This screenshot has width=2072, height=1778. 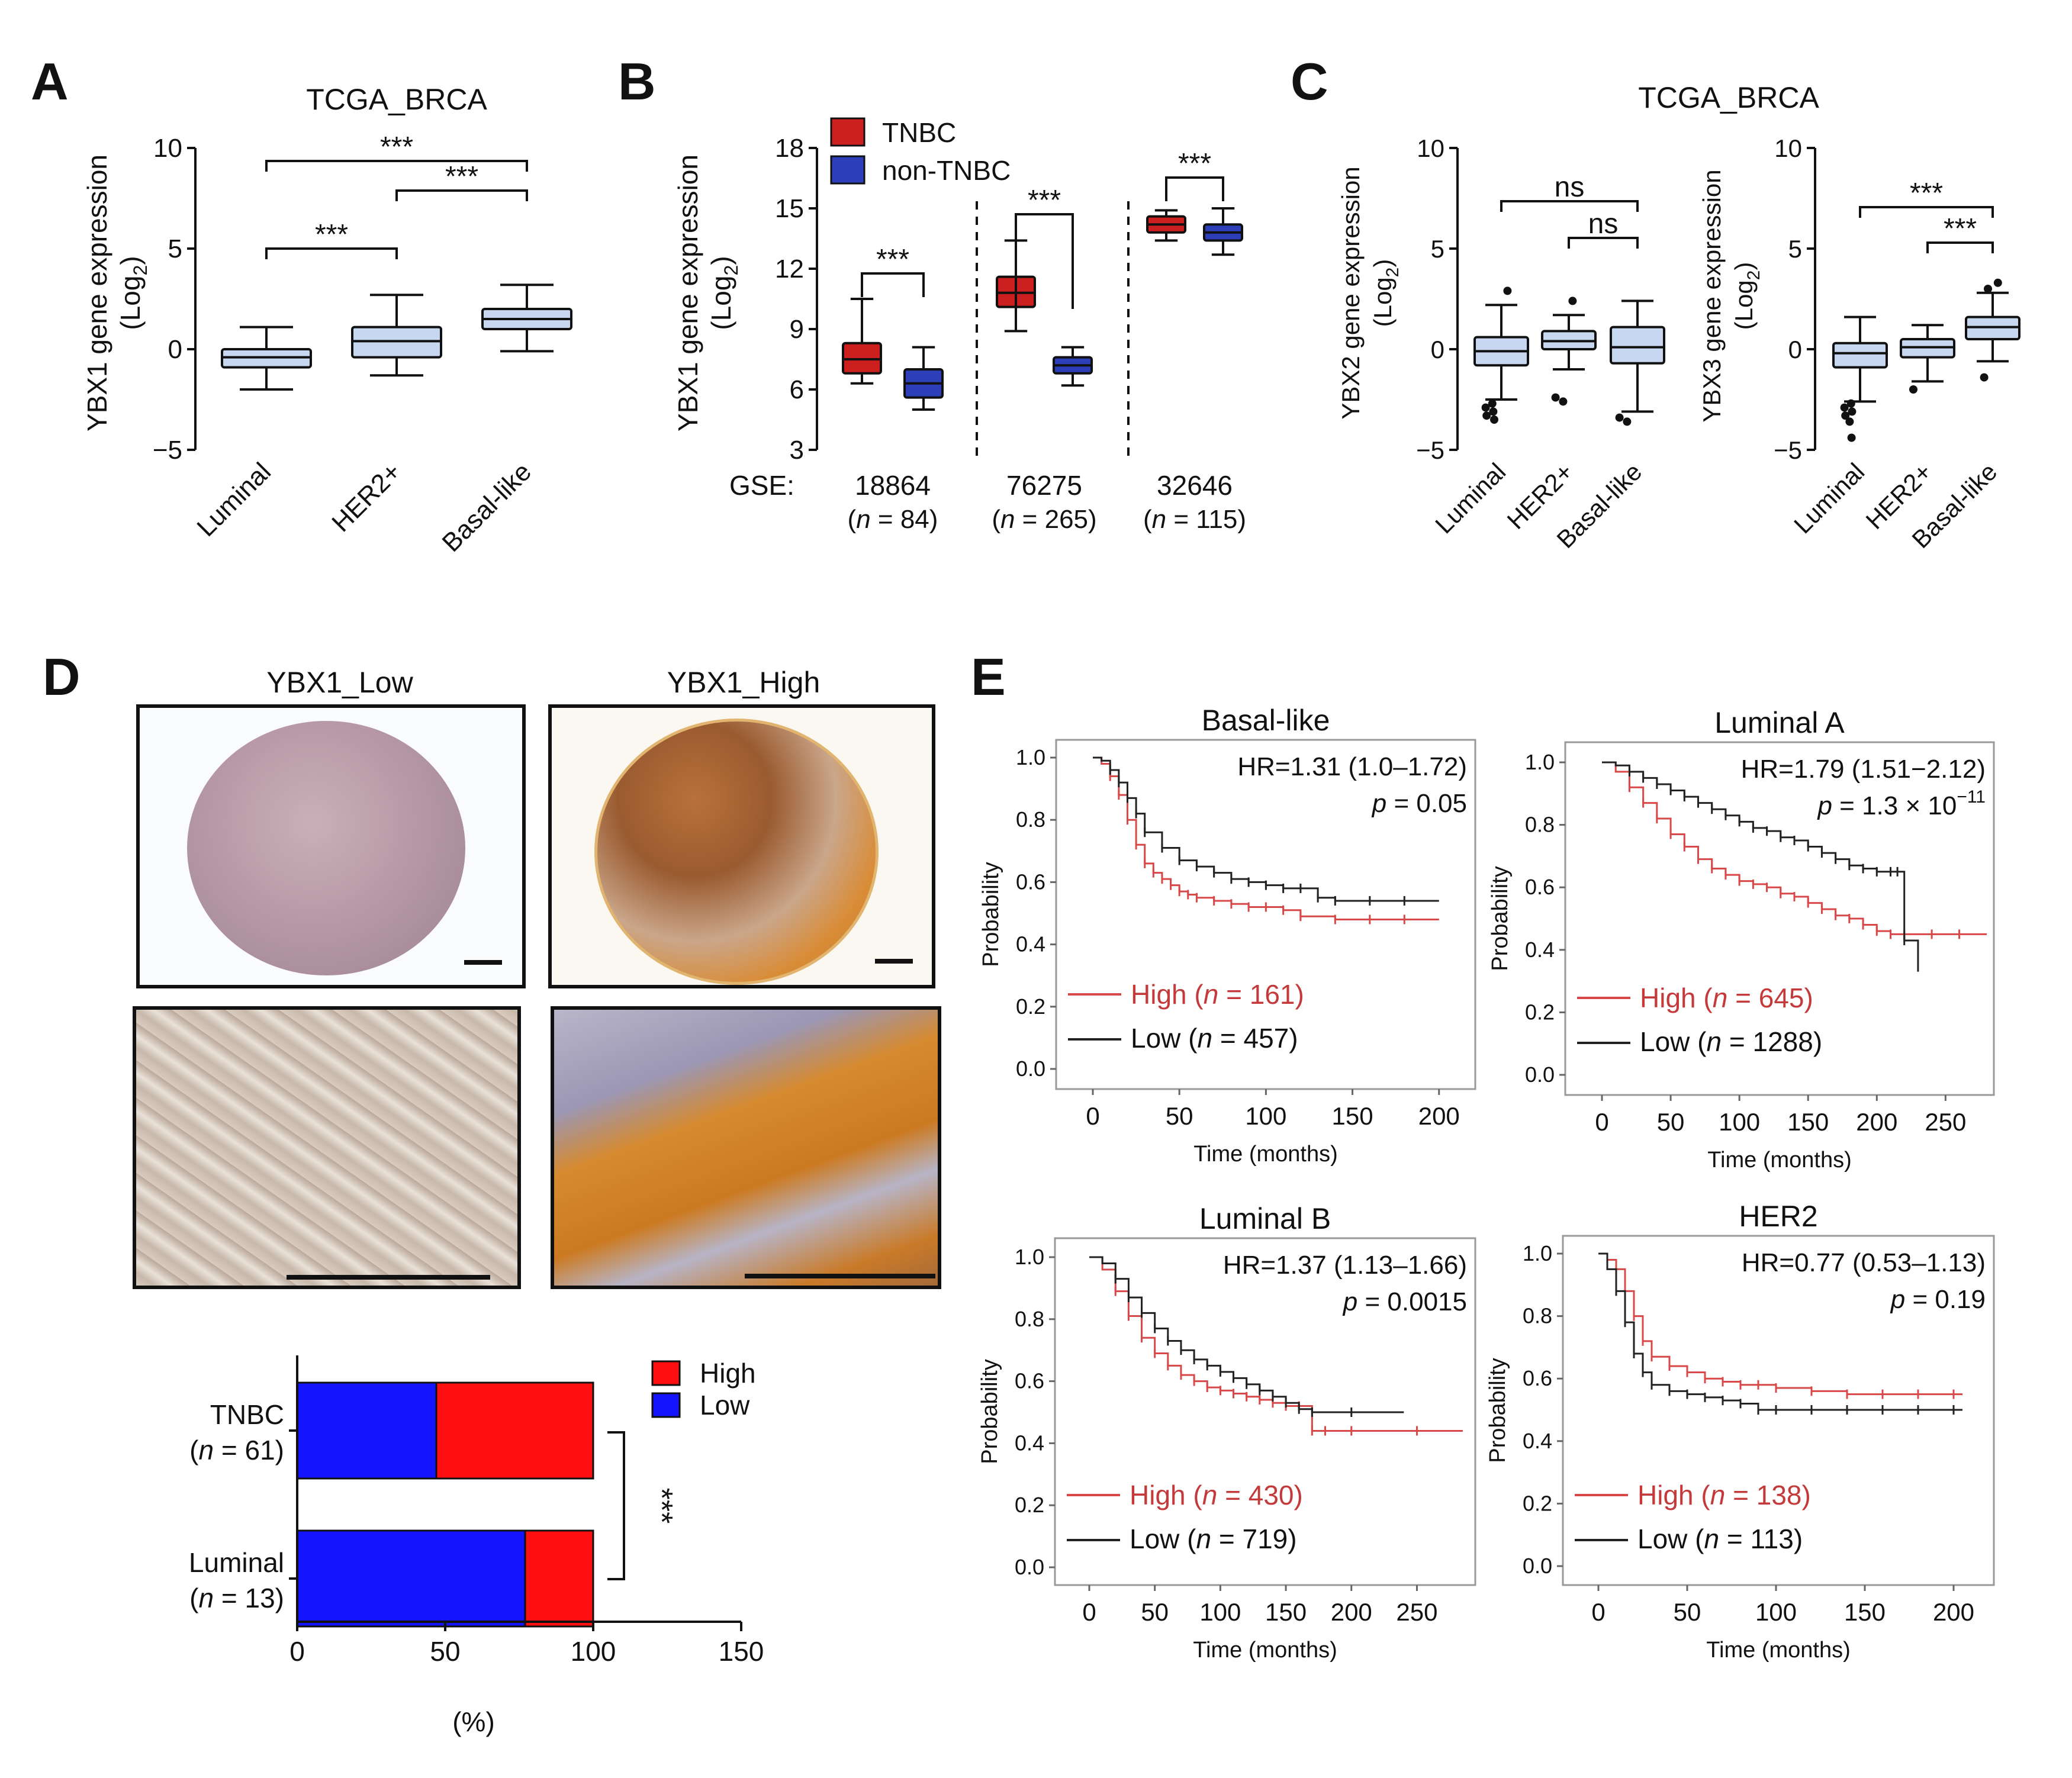 I want to click on bar-luminal-low, so click(x=411, y=1578).